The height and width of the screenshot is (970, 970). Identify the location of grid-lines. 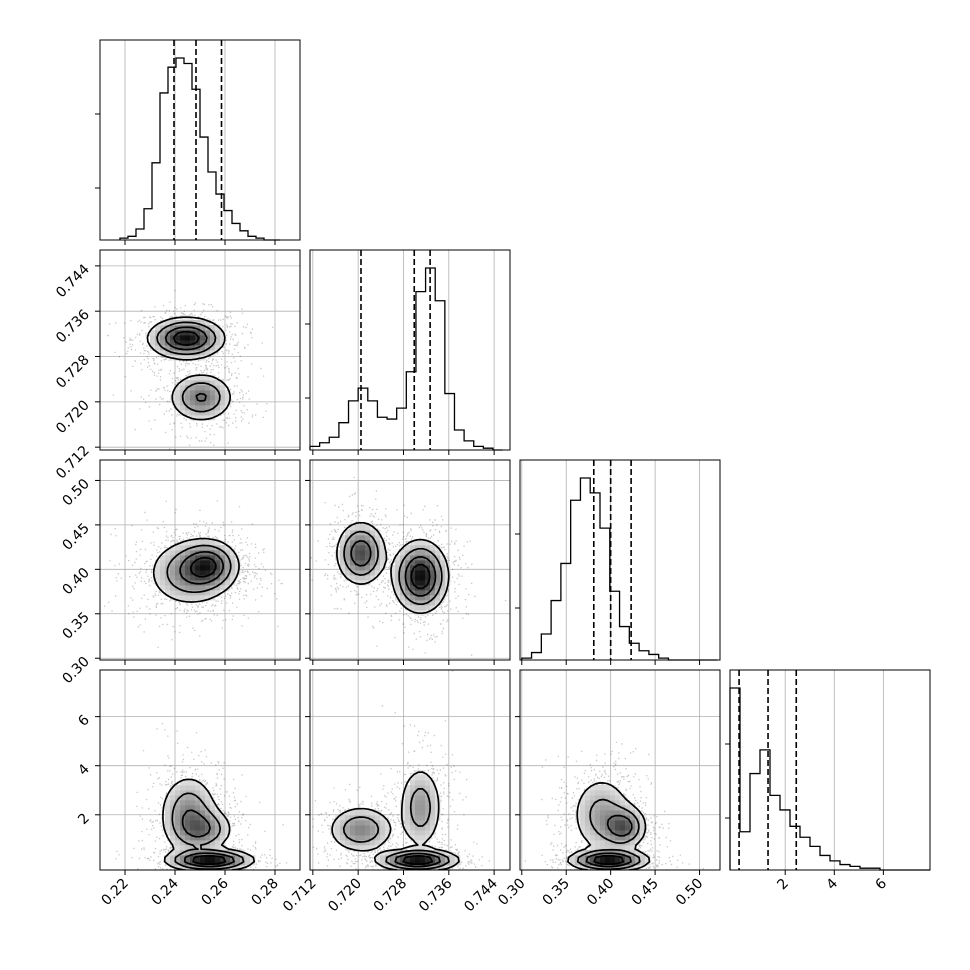
(200, 140).